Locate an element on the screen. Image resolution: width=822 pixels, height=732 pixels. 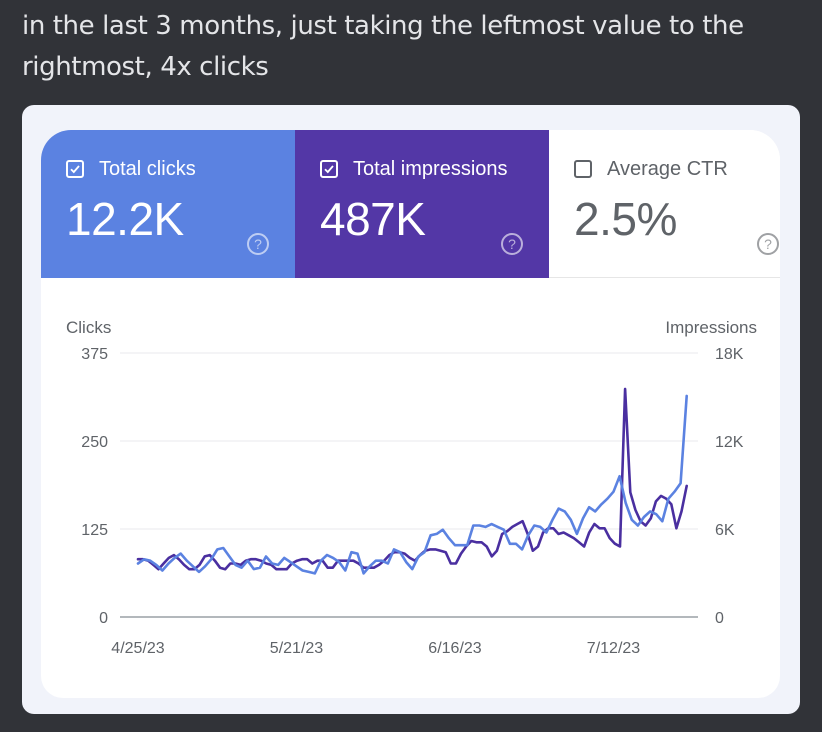
right-axis-tick-label: 18K is located at coordinates (729, 354).